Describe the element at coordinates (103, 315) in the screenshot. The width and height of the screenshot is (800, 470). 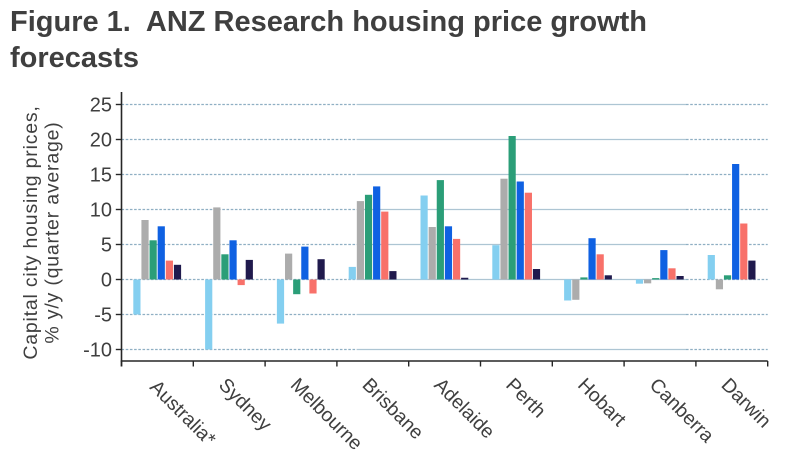
I see `svg-text: -5` at that location.